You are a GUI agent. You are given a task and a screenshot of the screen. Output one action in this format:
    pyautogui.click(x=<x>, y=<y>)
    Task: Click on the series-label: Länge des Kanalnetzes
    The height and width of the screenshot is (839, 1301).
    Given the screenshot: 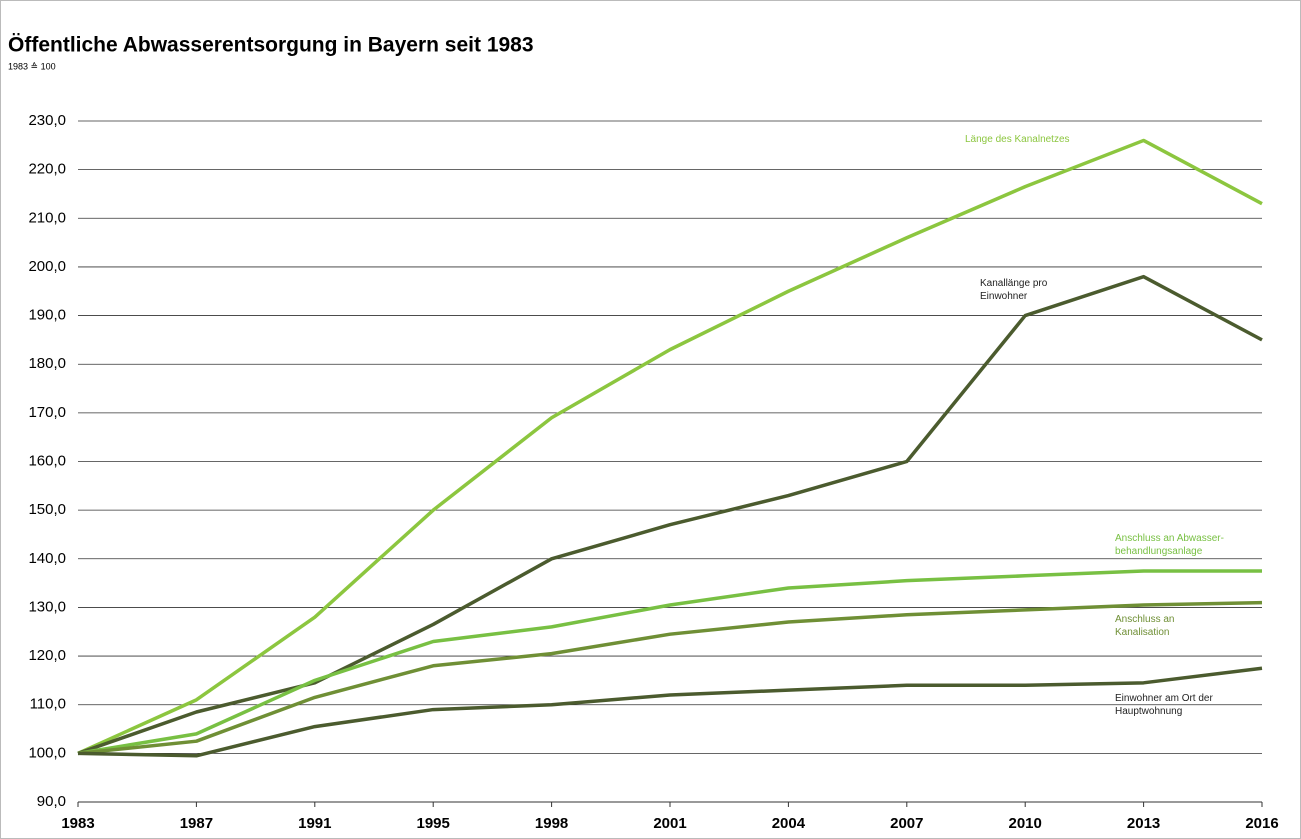 What is the action you would take?
    pyautogui.click(x=1017, y=139)
    